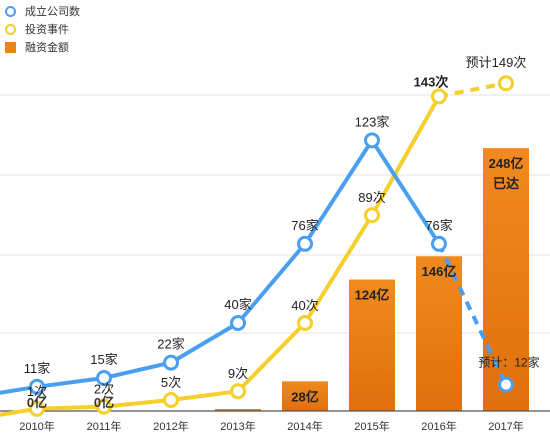 The image size is (550, 434). Describe the element at coordinates (439, 271) in the screenshot. I see `funding-label-6: 146亿` at that location.